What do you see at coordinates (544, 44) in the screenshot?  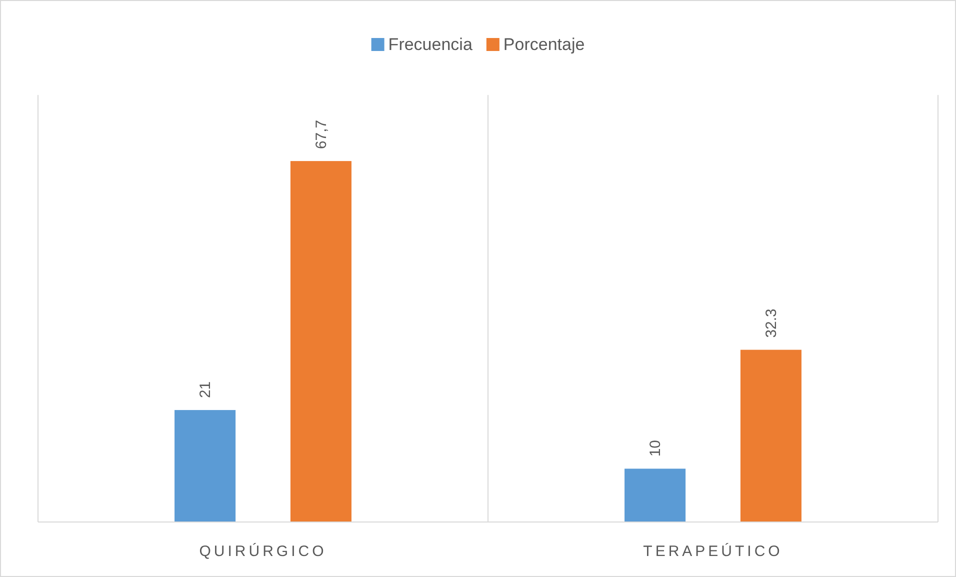 I see `legend-label: Porcentaje` at bounding box center [544, 44].